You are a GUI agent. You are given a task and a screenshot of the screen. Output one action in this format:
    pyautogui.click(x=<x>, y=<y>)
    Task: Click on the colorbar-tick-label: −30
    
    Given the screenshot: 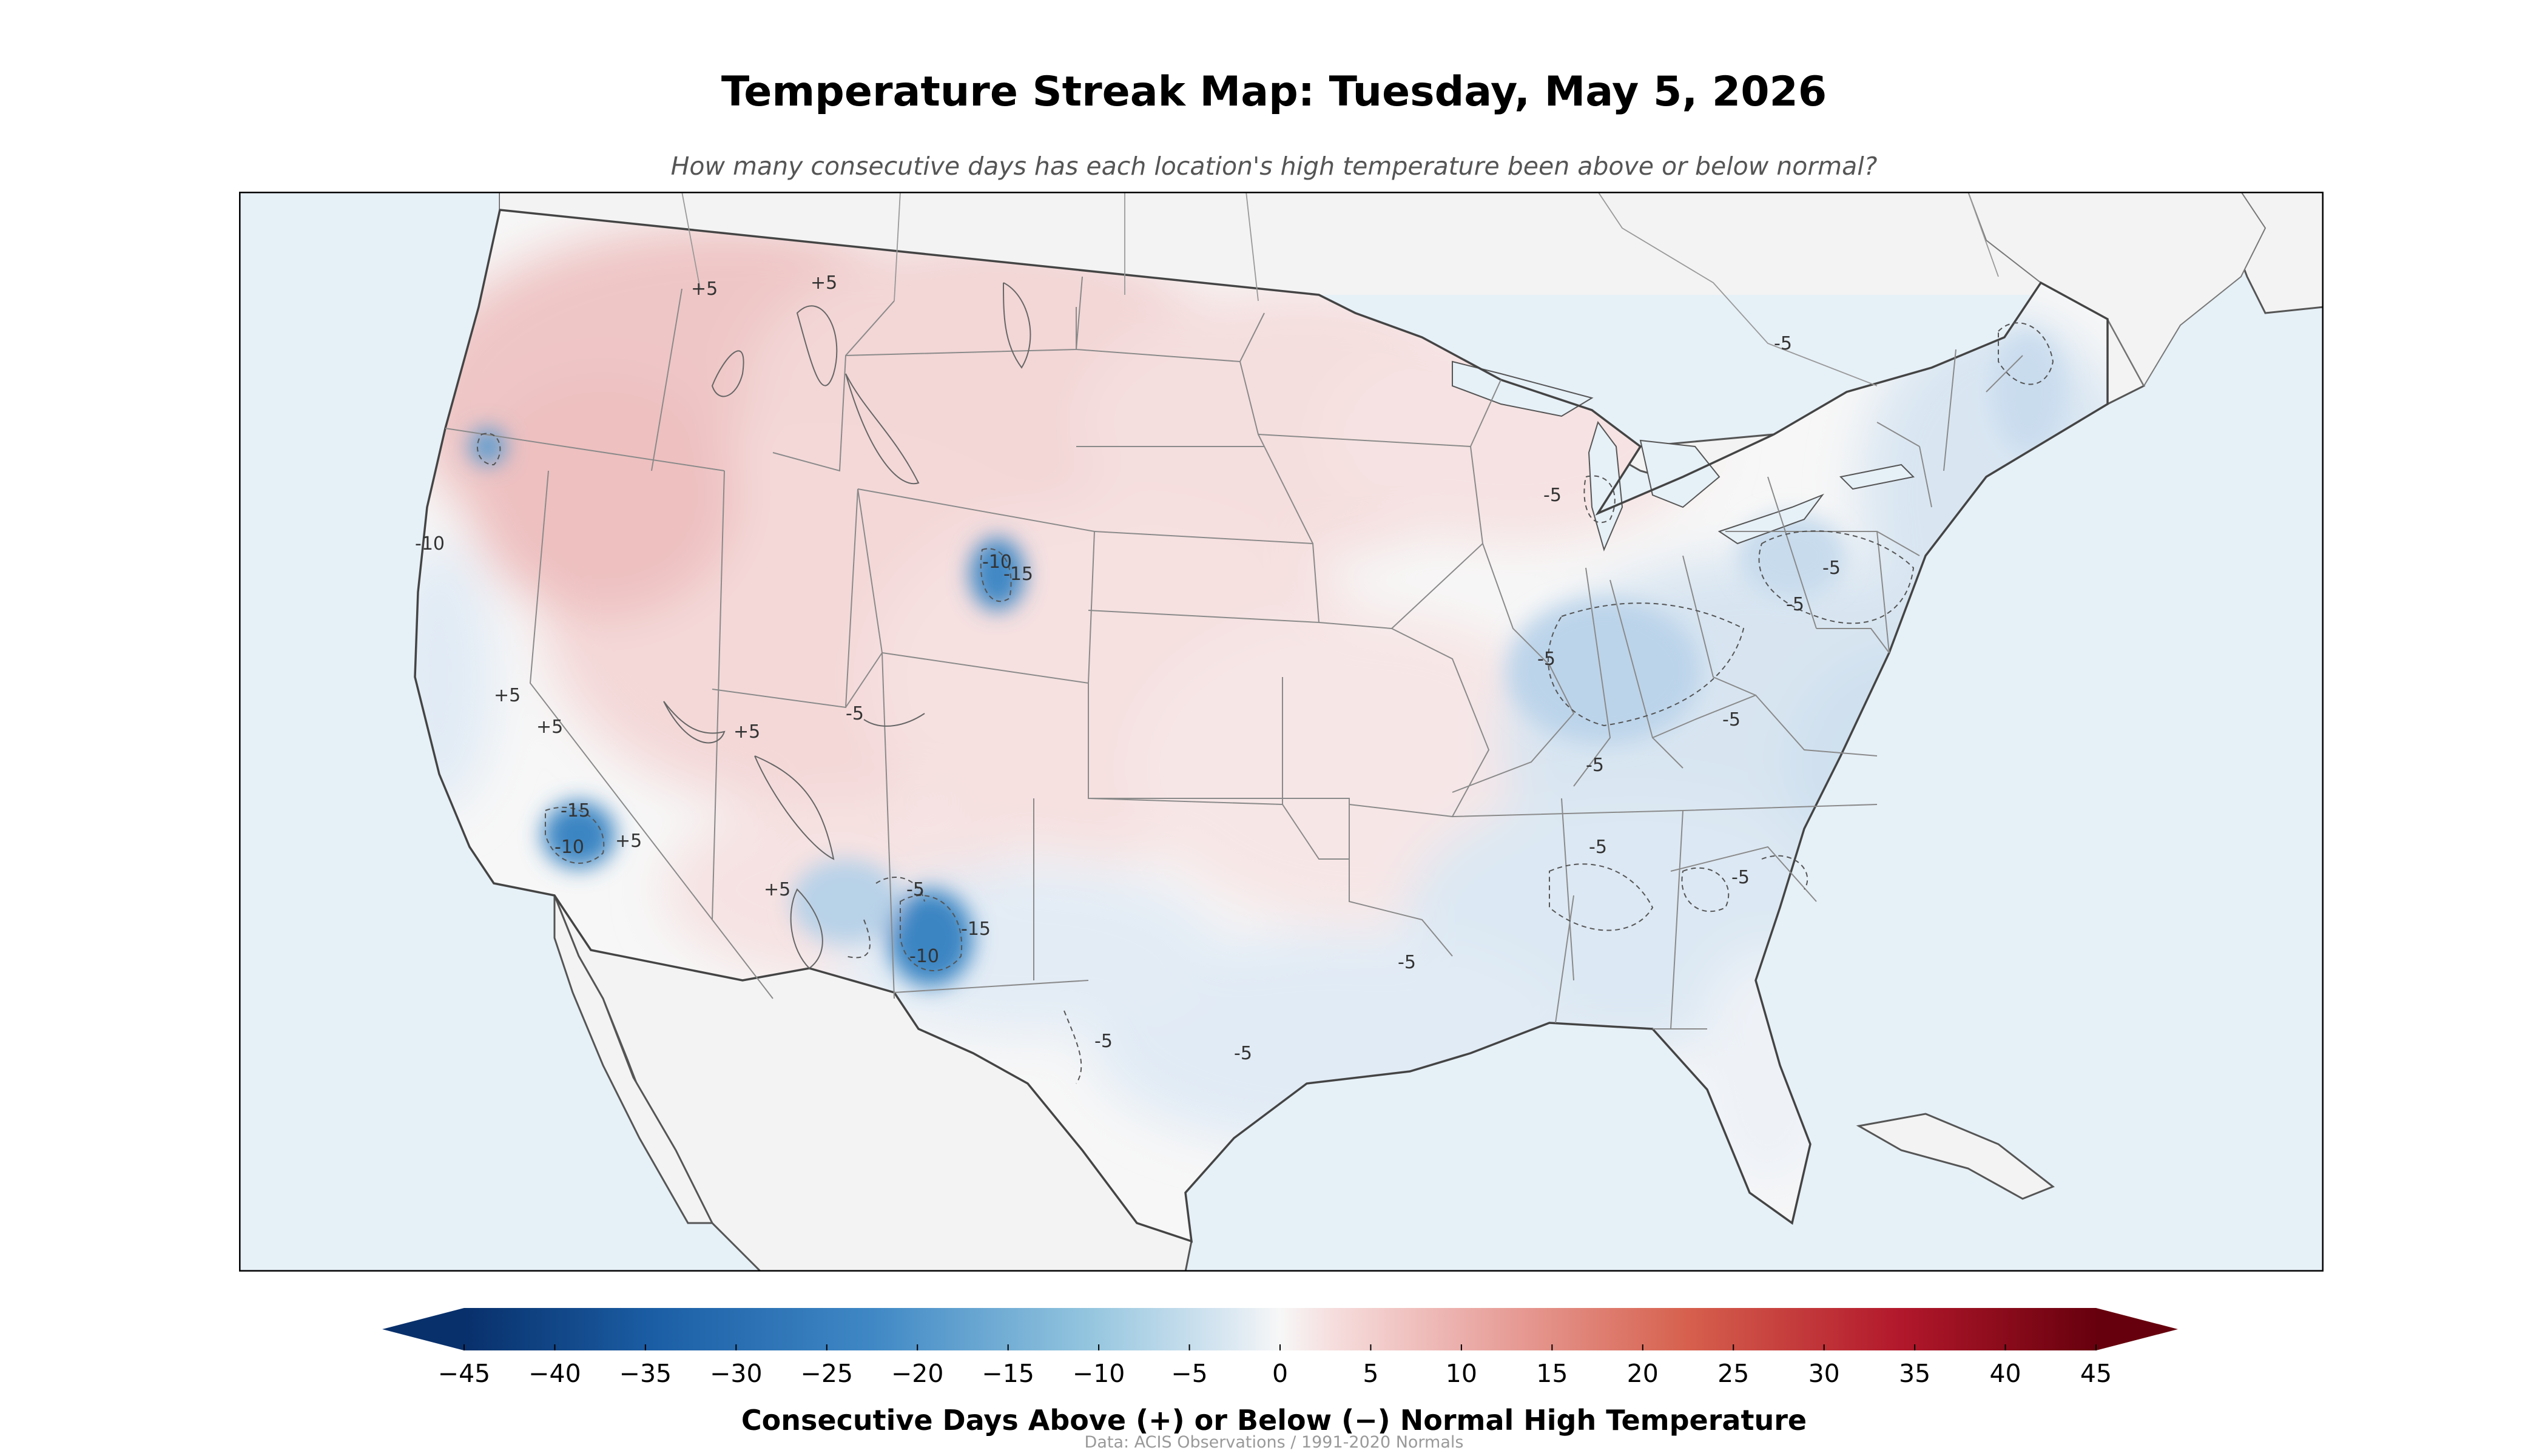 What is the action you would take?
    pyautogui.click(x=736, y=1373)
    